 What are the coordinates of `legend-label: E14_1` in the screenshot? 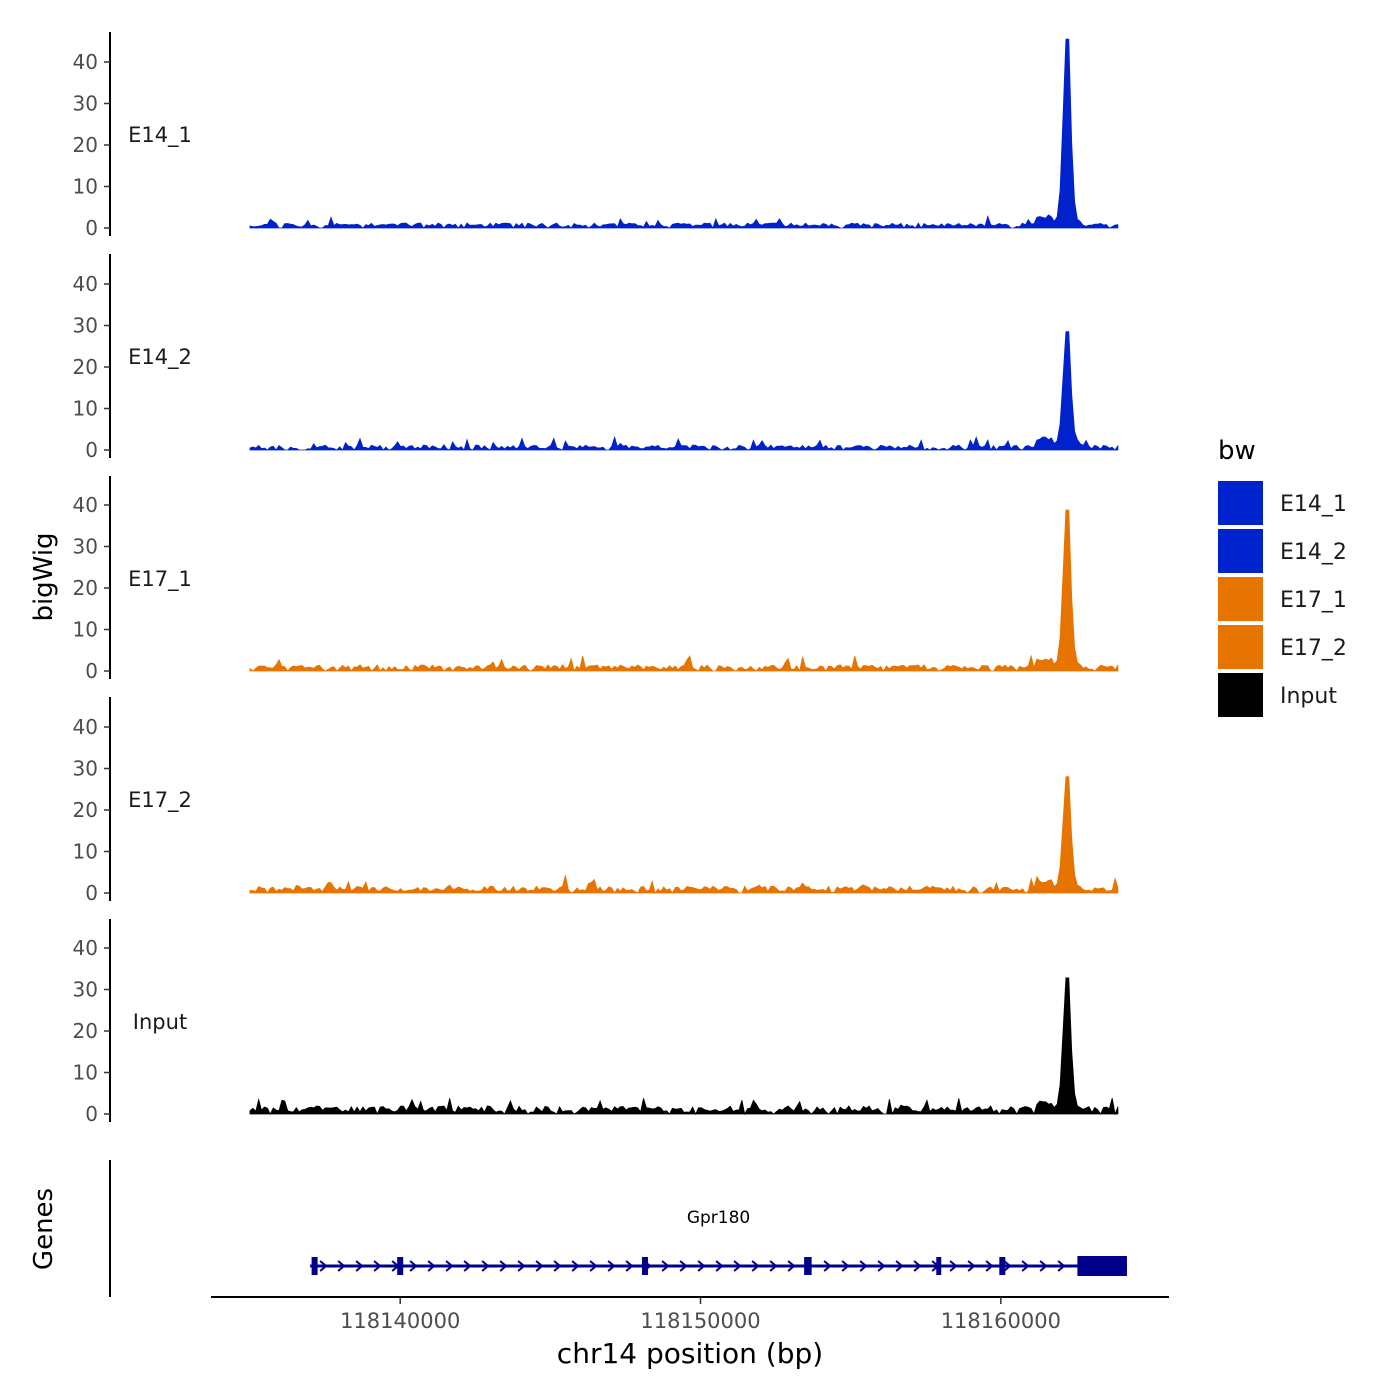 It's located at (1313, 504).